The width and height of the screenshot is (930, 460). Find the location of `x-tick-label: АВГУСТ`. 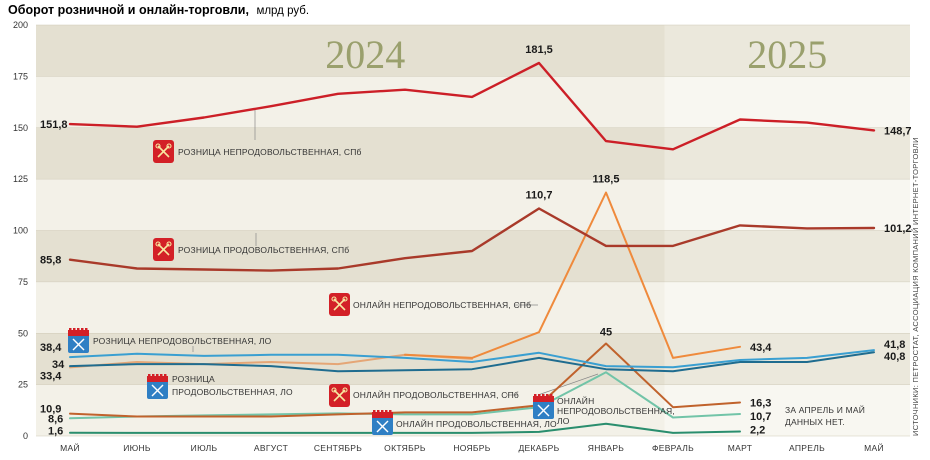

x-tick-label: АВГУСТ is located at coordinates (271, 448).